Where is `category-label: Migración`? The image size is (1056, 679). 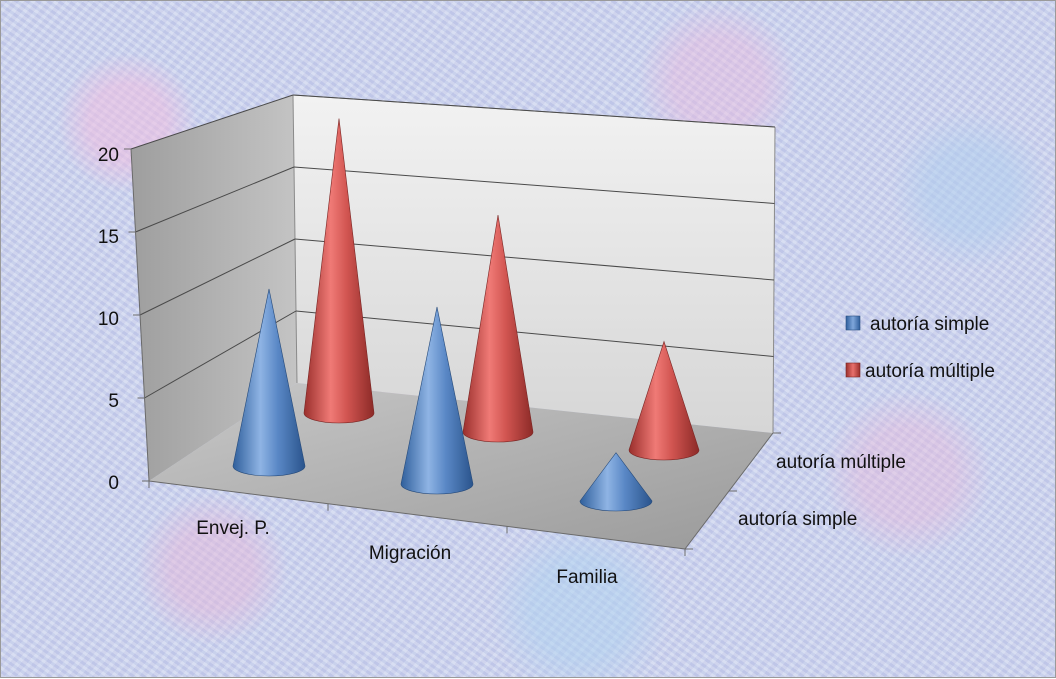 category-label: Migración is located at coordinates (410, 553).